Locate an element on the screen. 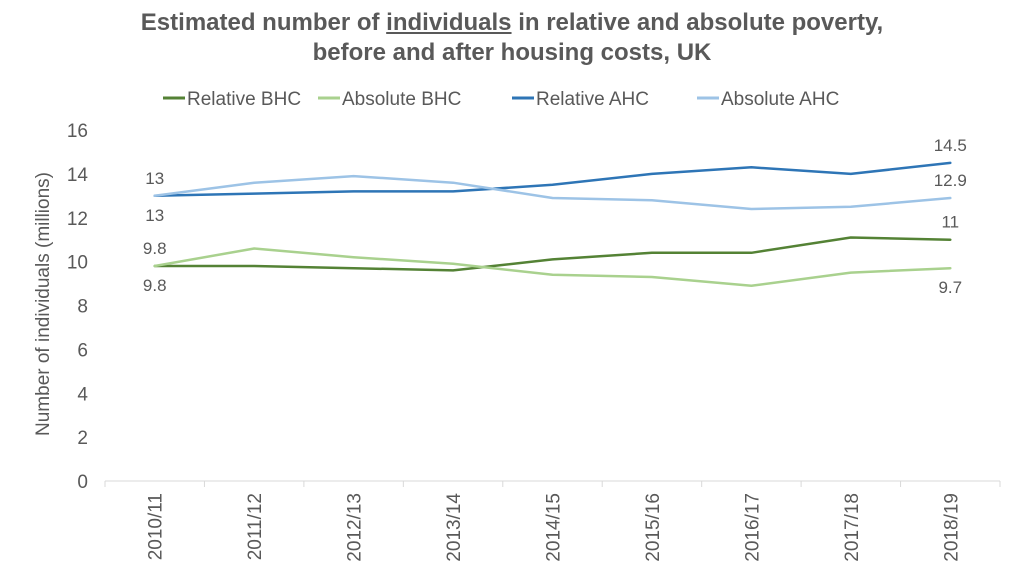 Image resolution: width=1024 pixels, height=576 pixels. y-tick-label: 10 is located at coordinates (77, 263).